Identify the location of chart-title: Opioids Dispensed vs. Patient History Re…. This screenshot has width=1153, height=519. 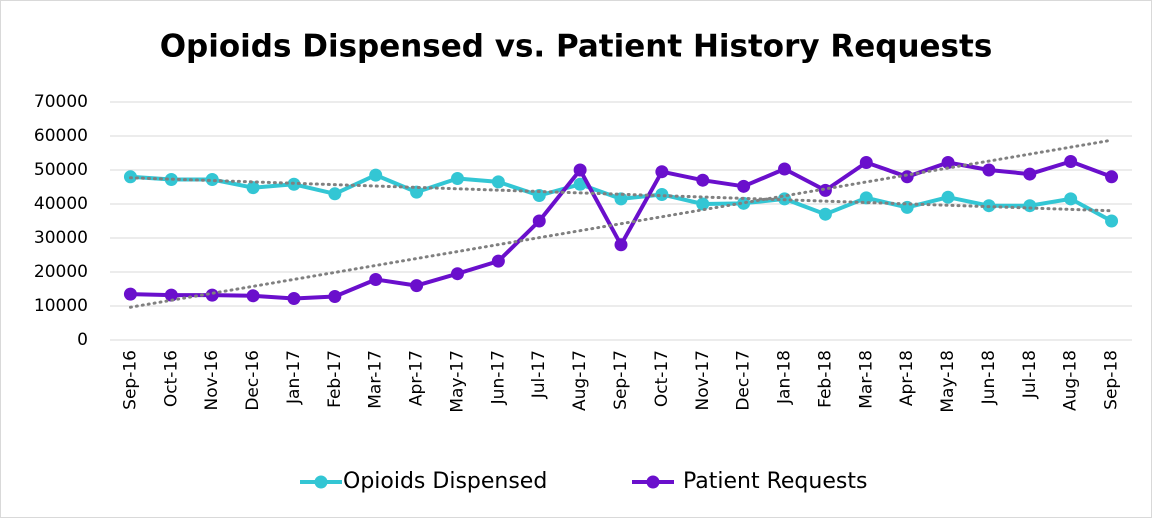
(576, 47).